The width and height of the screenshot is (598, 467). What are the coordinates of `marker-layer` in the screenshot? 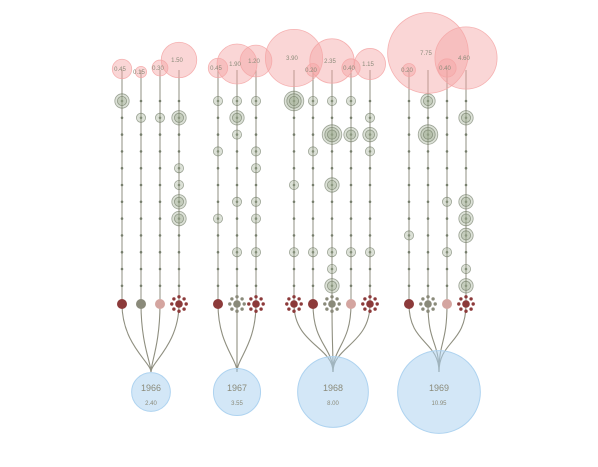 It's located at (296, 304).